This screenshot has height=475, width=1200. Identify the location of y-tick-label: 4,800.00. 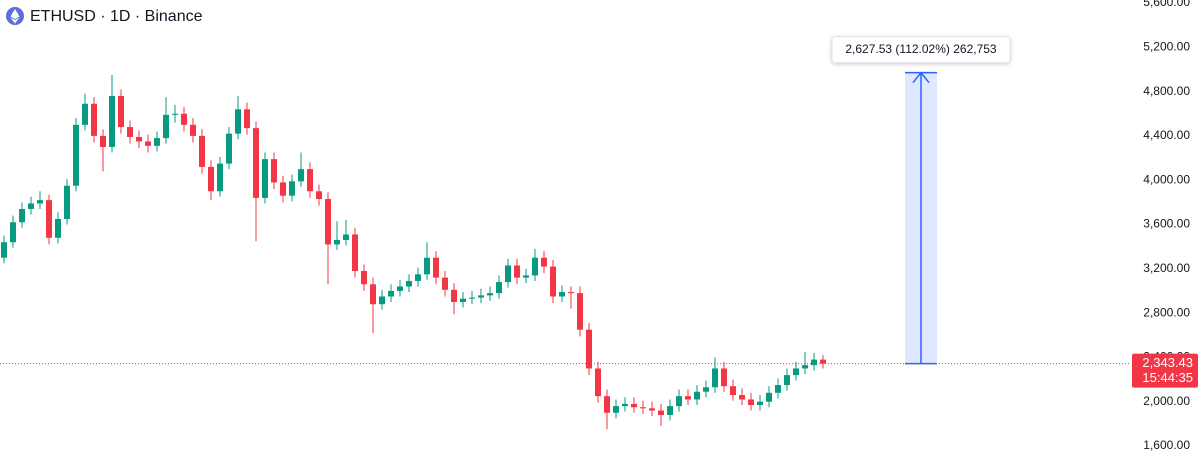
(1166, 91).